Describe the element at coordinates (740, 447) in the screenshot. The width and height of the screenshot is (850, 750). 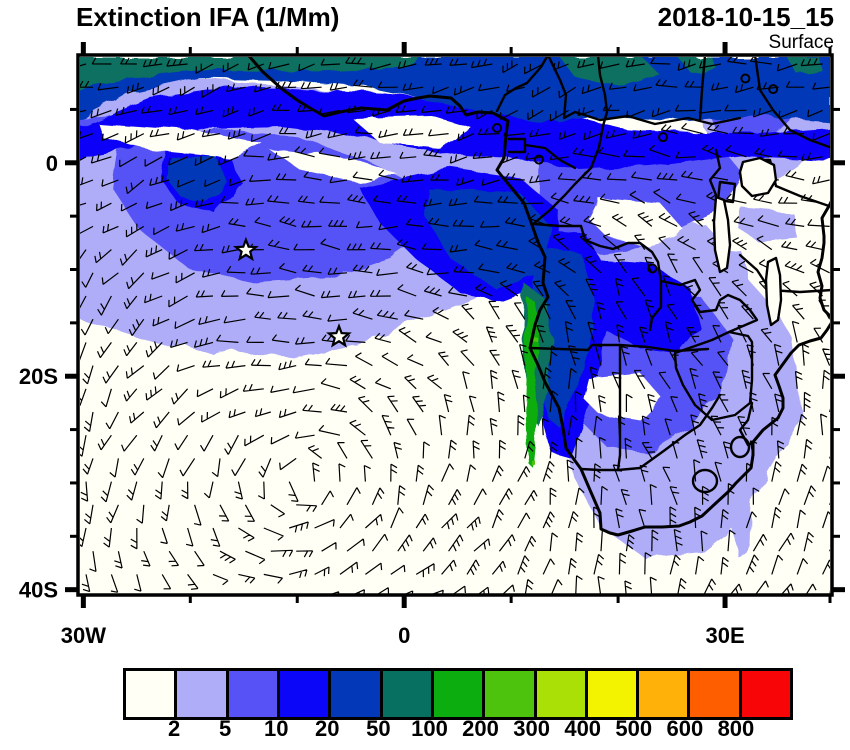
I see `border-swaziland` at that location.